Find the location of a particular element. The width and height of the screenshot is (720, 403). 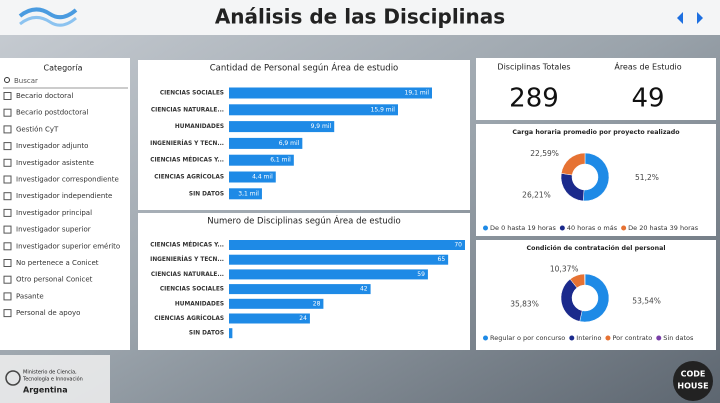

chart-panel is located at coordinates (596, 295).